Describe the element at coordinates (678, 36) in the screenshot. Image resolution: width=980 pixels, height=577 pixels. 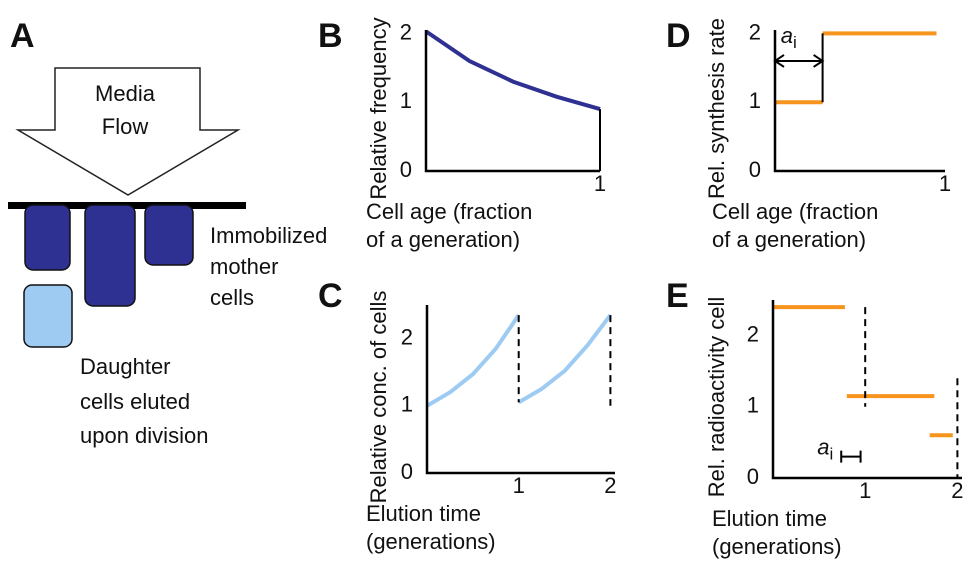
I see `panel-label: D` at that location.